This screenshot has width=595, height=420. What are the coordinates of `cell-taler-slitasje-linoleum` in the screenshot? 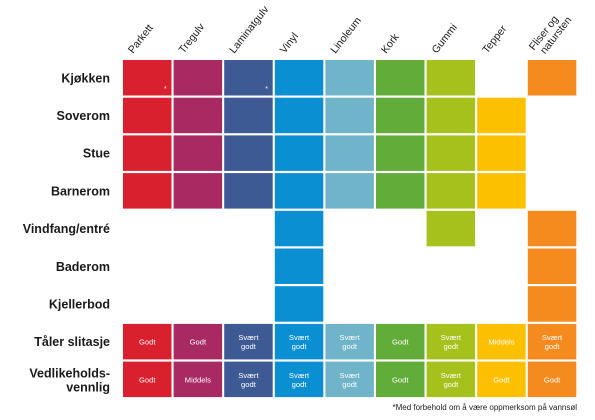 It's located at (349, 341).